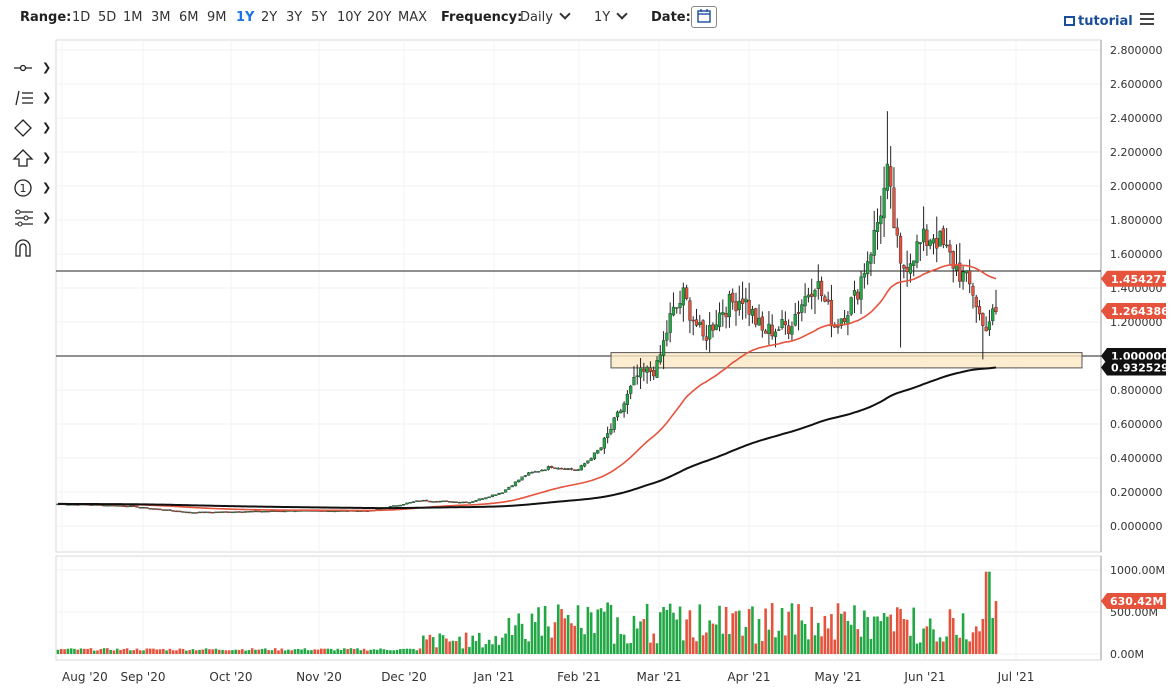 The image size is (1176, 691). I want to click on period-select: 1Y, so click(611, 16).